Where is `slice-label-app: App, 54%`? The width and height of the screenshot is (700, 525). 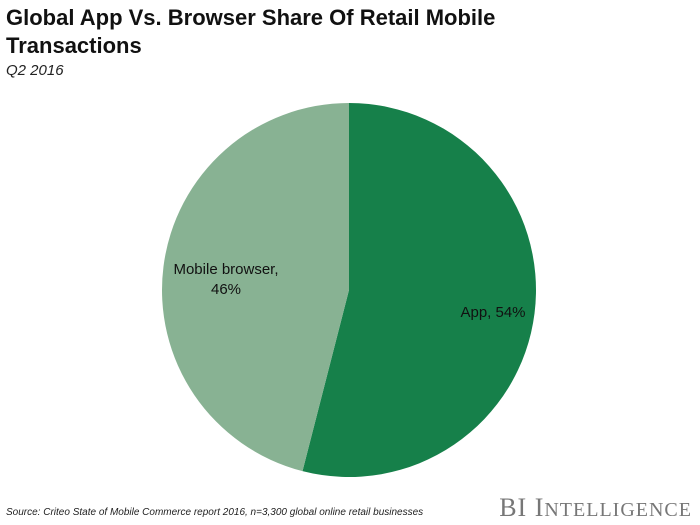
slice-label-app: App, 54% is located at coordinates (492, 312).